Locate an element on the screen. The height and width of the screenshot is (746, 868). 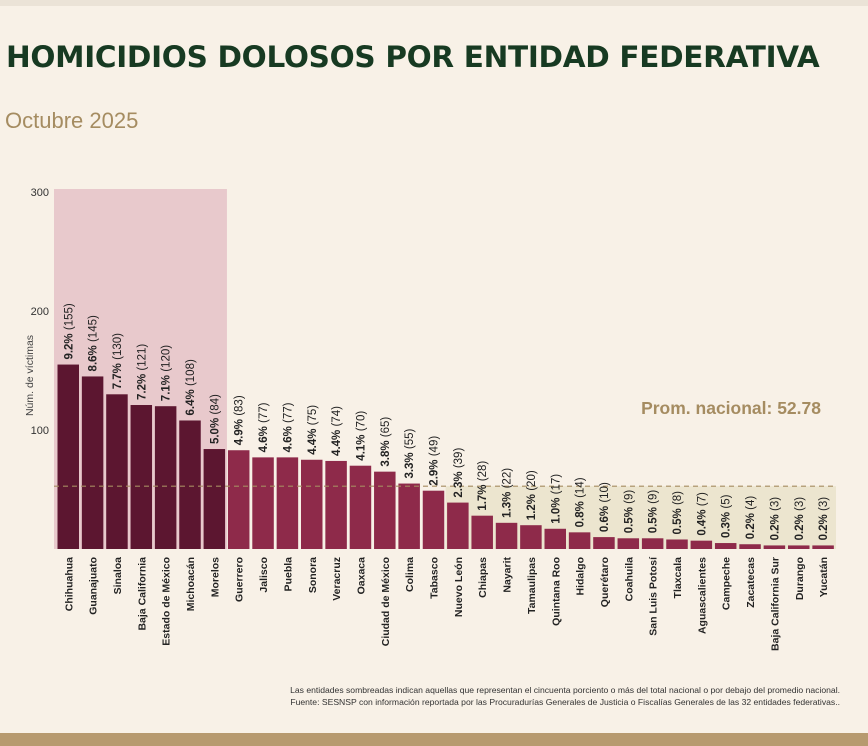
data-label-percent: 4.9% is located at coordinates (240, 430).